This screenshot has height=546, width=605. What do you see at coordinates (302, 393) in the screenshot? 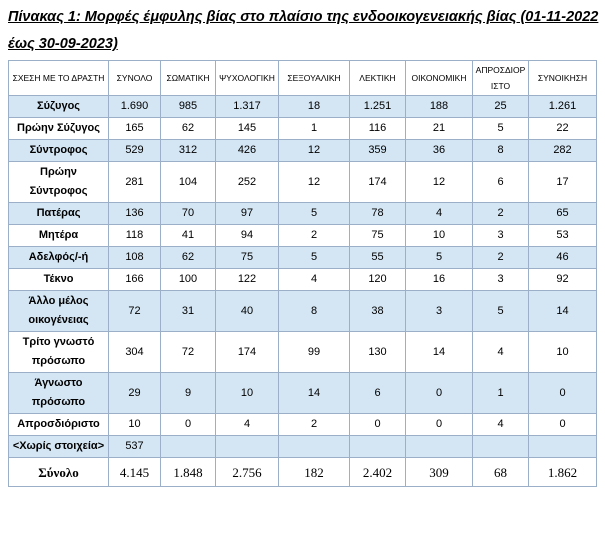
I see `table-row: Άγνωστο πρόσωπο 29 9 10 14 6 0 1 0` at bounding box center [302, 393].